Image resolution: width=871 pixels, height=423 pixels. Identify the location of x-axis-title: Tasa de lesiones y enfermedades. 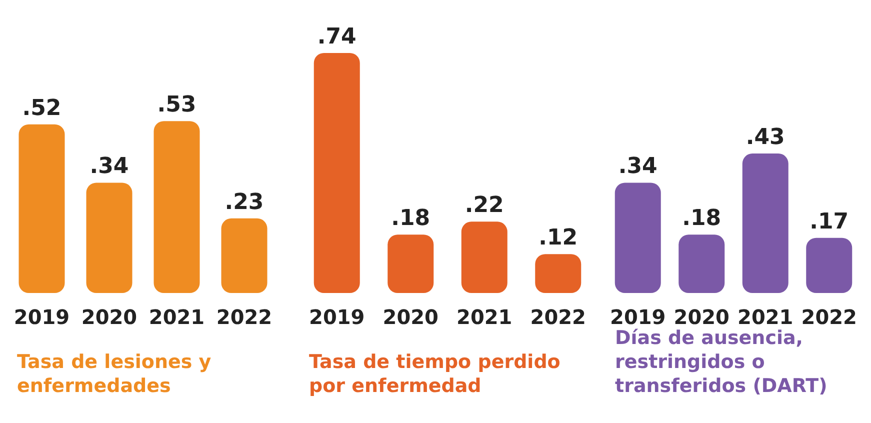
(117, 374).